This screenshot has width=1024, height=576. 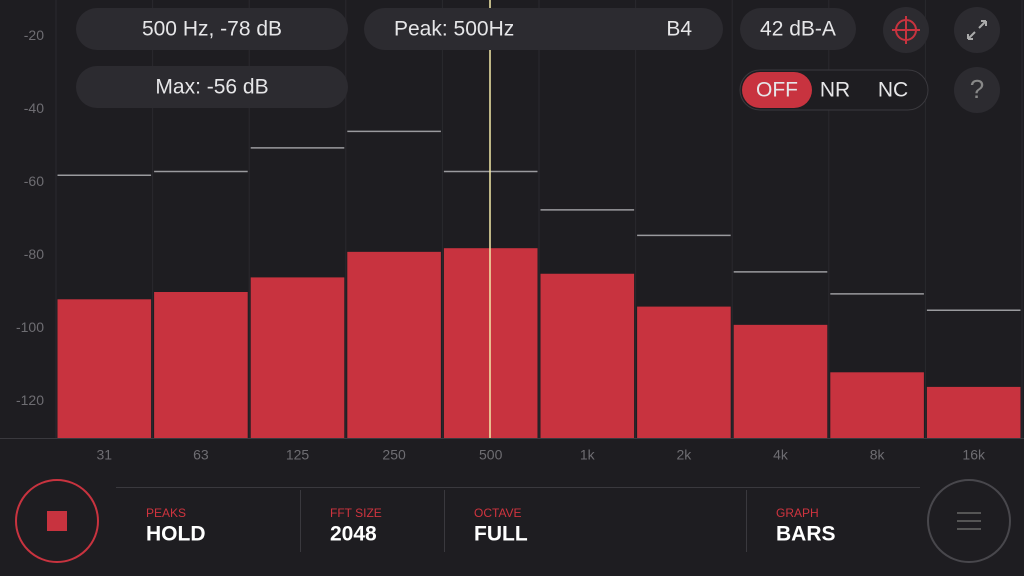 I want to click on mode-nr: NR, so click(x=835, y=90).